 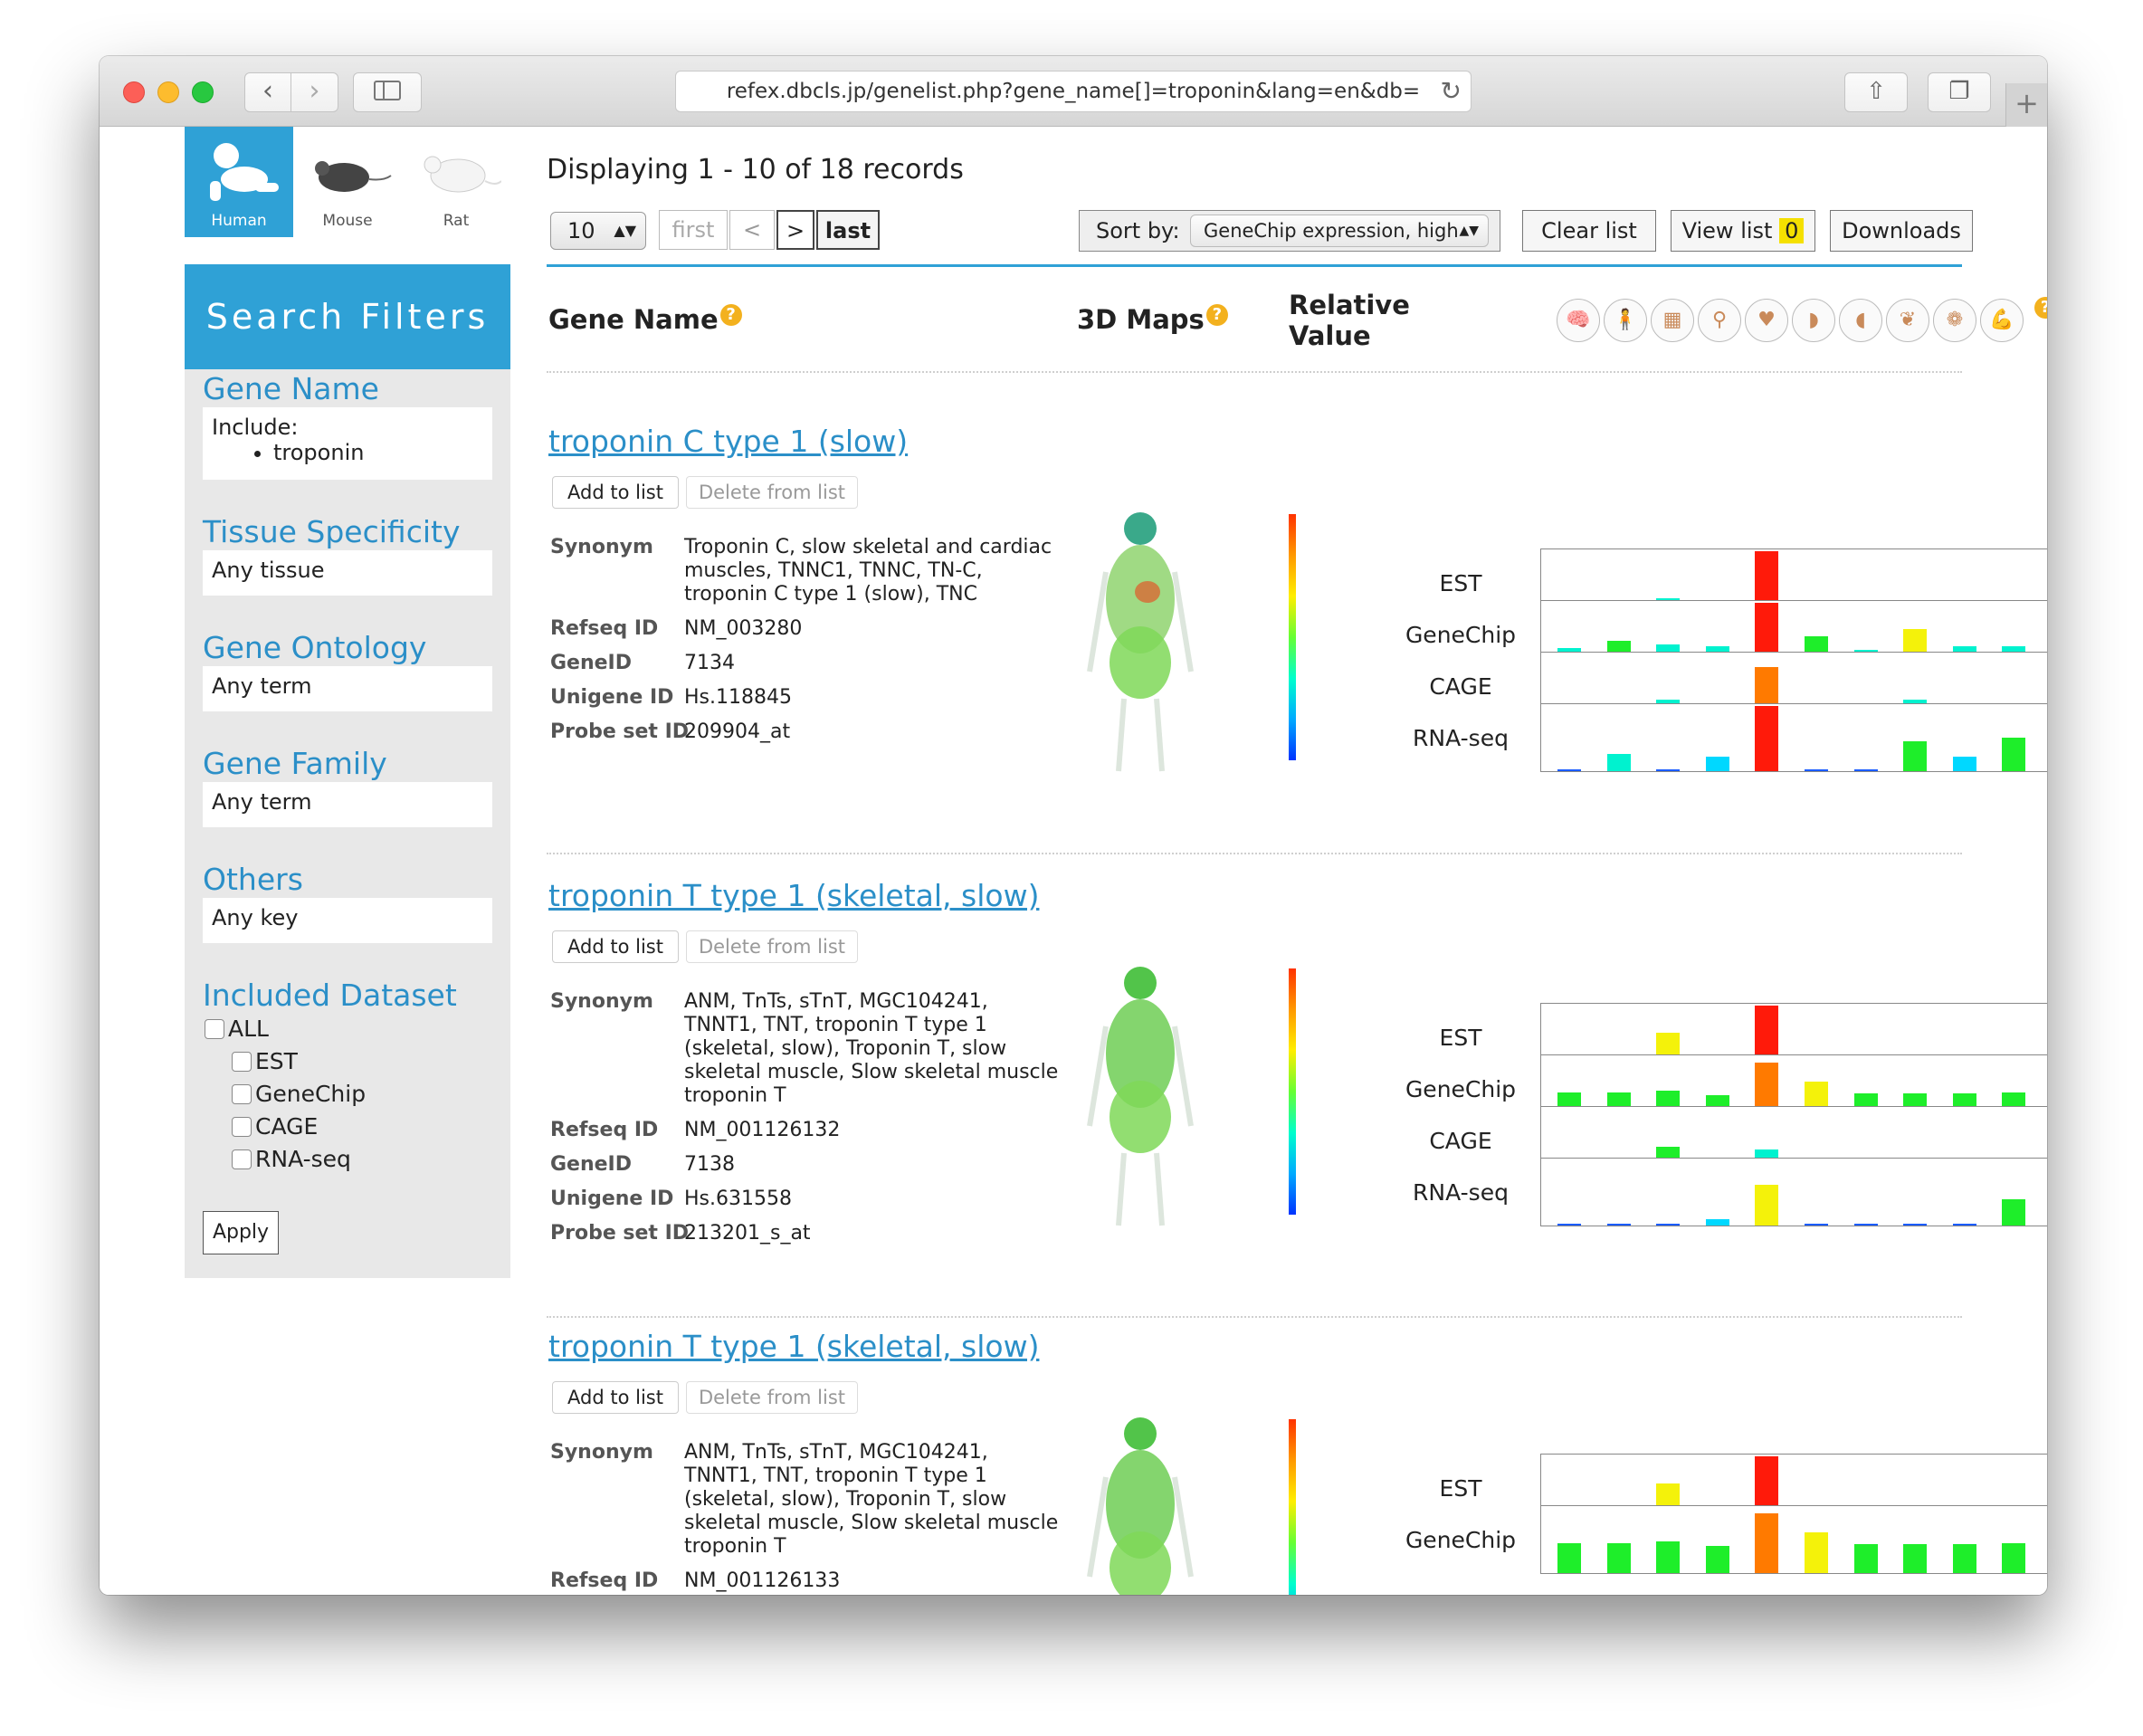 What do you see at coordinates (295, 763) in the screenshot?
I see `family-filter-title: Gene Family` at bounding box center [295, 763].